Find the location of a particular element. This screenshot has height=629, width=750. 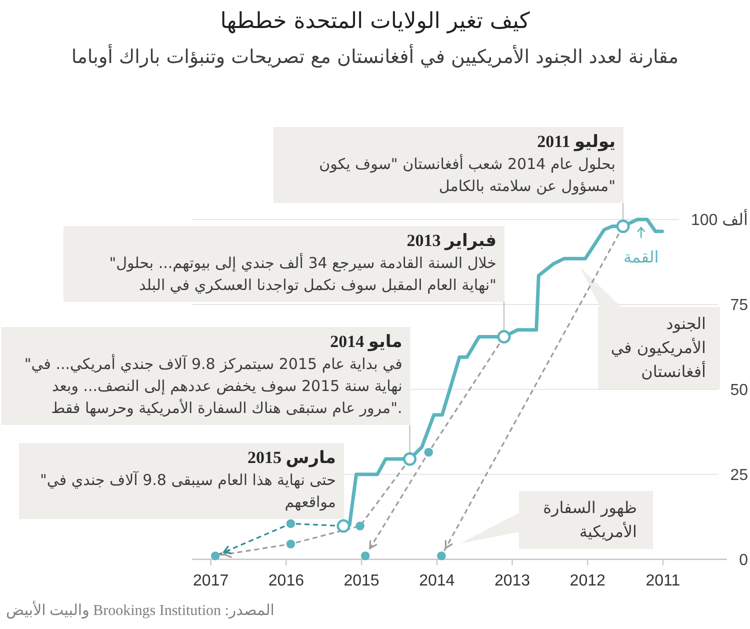

x-tick-label: 2012 is located at coordinates (588, 581).